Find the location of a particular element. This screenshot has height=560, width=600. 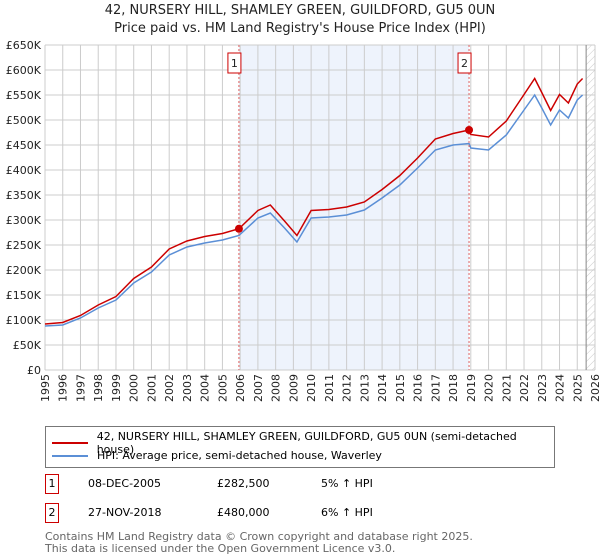

y-tick-label: £150K is located at coordinates (24, 295).